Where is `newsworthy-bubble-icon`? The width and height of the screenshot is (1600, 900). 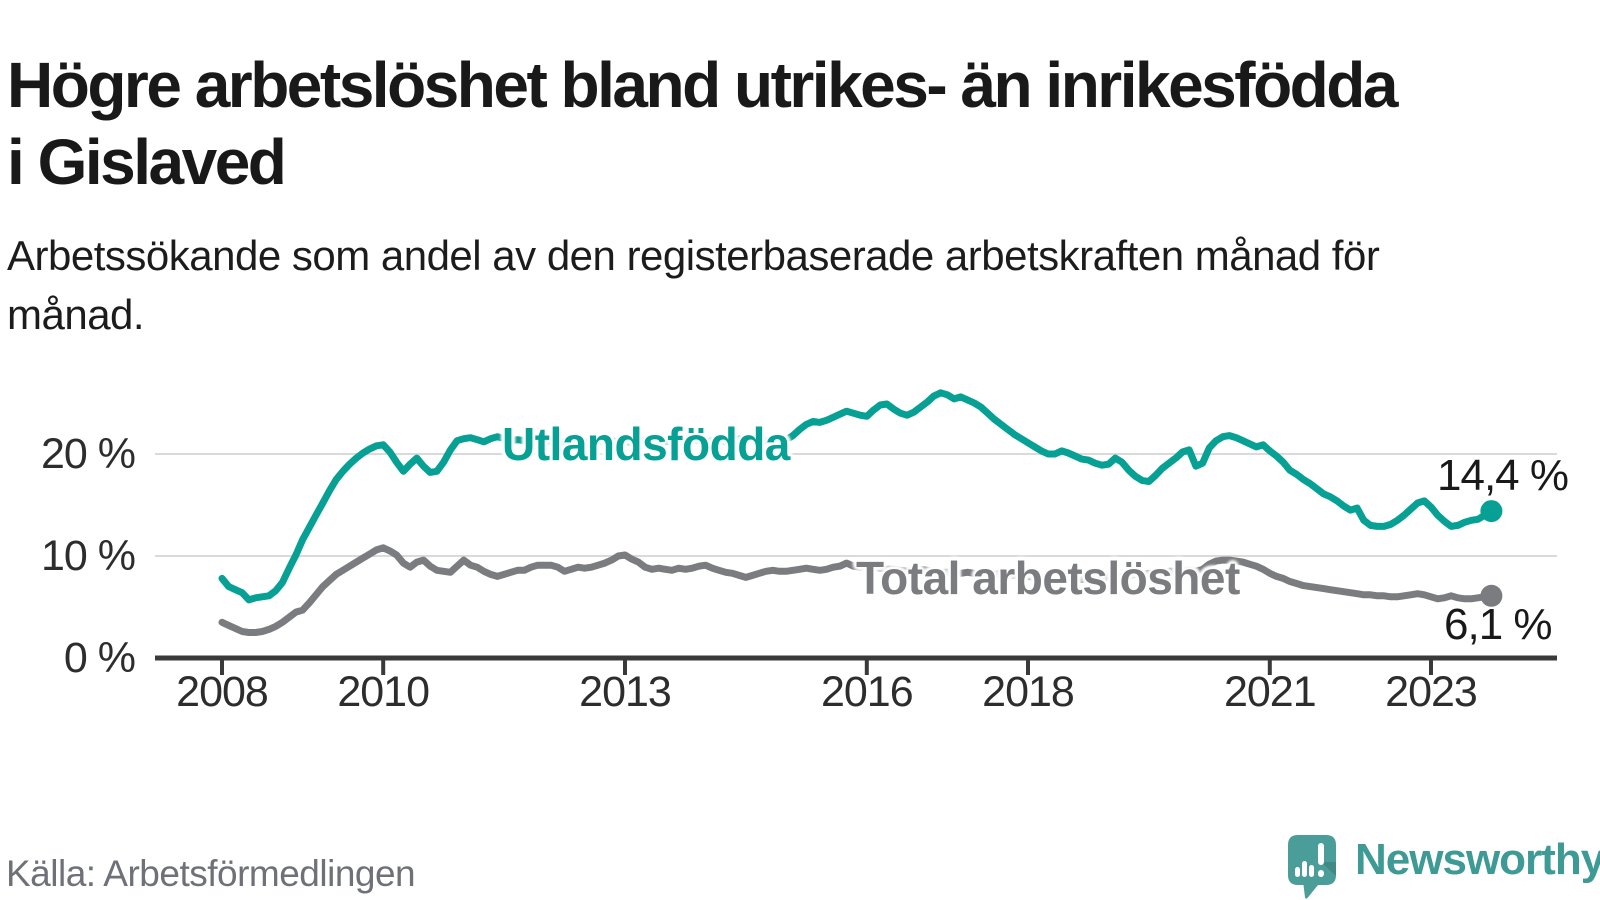 newsworthy-bubble-icon is located at coordinates (1312, 867).